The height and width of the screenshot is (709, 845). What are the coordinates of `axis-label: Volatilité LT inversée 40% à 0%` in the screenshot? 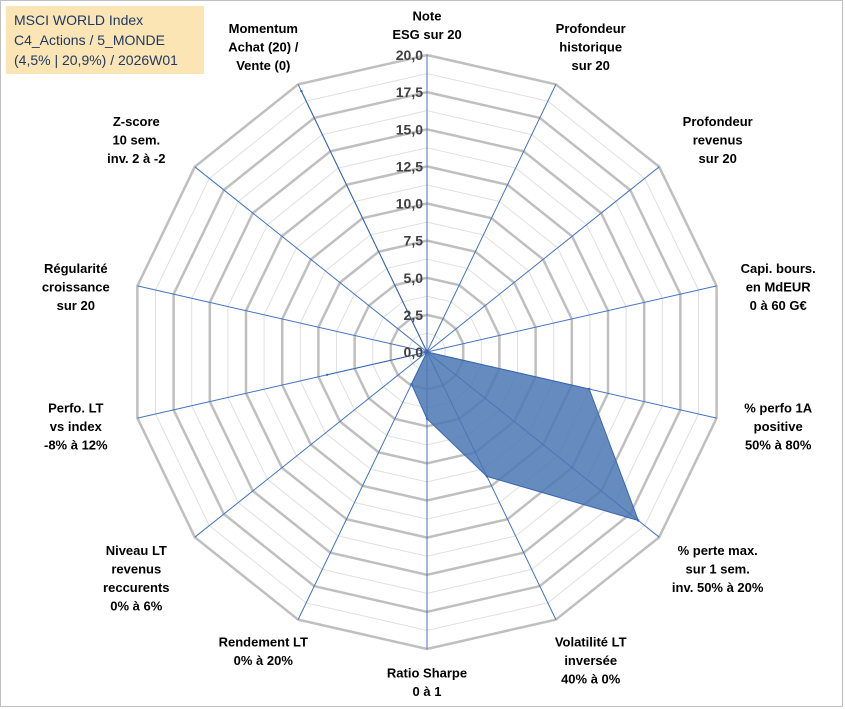 It's located at (591, 661).